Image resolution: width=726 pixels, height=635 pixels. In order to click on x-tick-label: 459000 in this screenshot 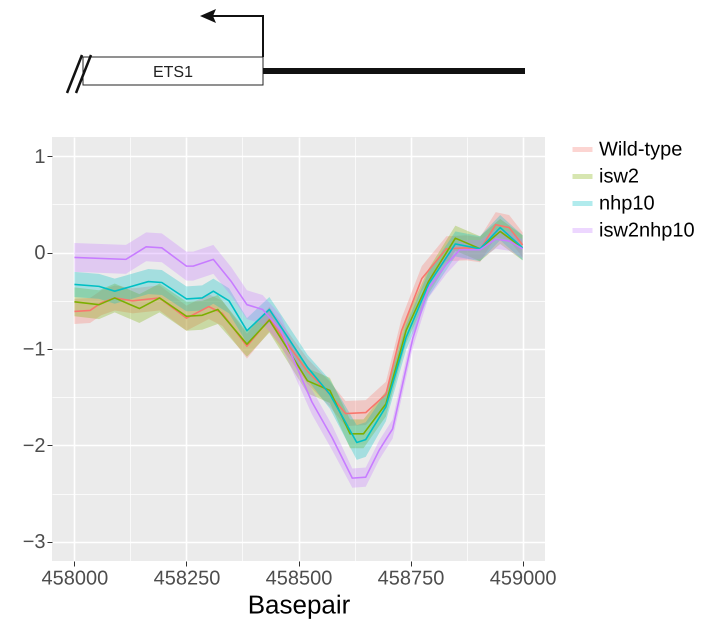, I will do `click(523, 579)`.